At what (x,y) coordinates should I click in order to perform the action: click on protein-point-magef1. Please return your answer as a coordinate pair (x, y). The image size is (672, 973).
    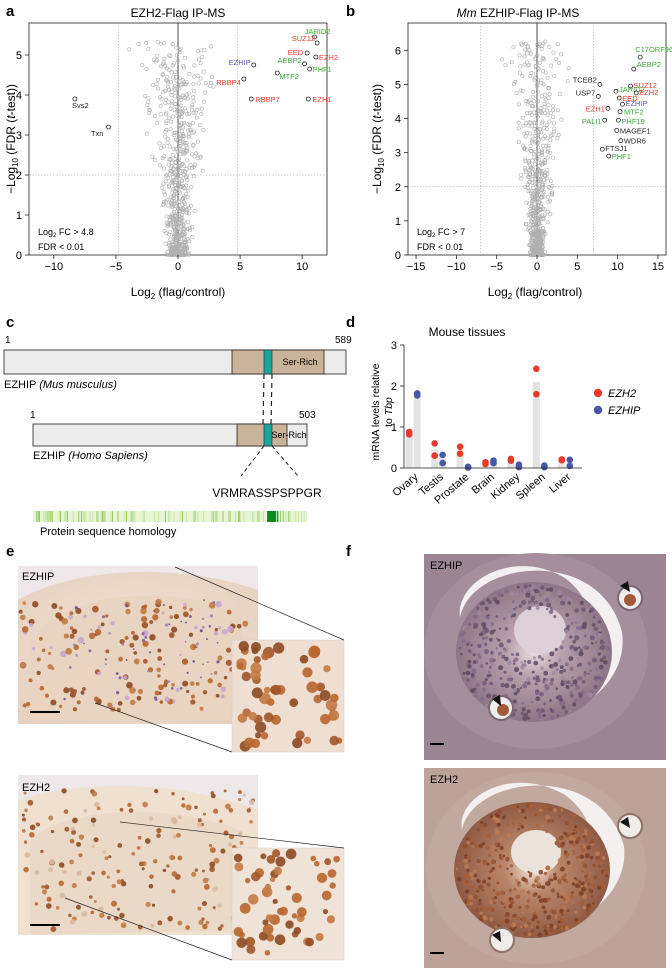
    Looking at the image, I should click on (617, 130).